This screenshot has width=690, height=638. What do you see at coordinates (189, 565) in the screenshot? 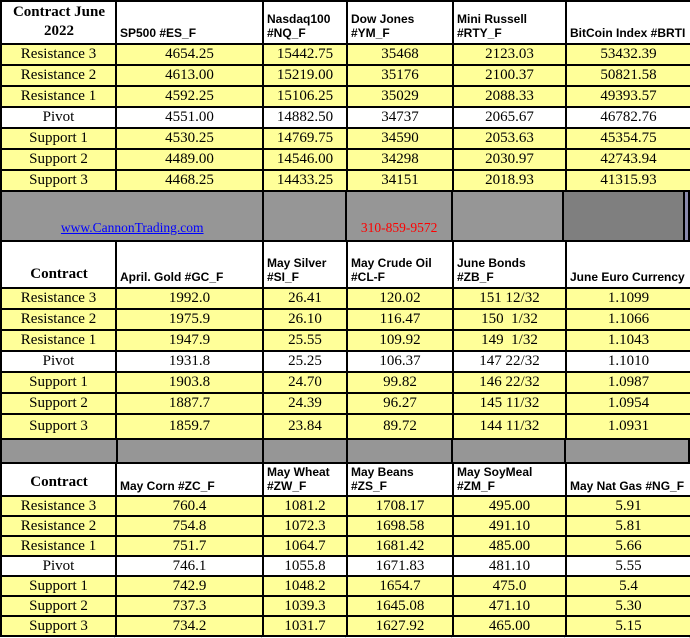
I see `value-cell: 746.1` at bounding box center [189, 565].